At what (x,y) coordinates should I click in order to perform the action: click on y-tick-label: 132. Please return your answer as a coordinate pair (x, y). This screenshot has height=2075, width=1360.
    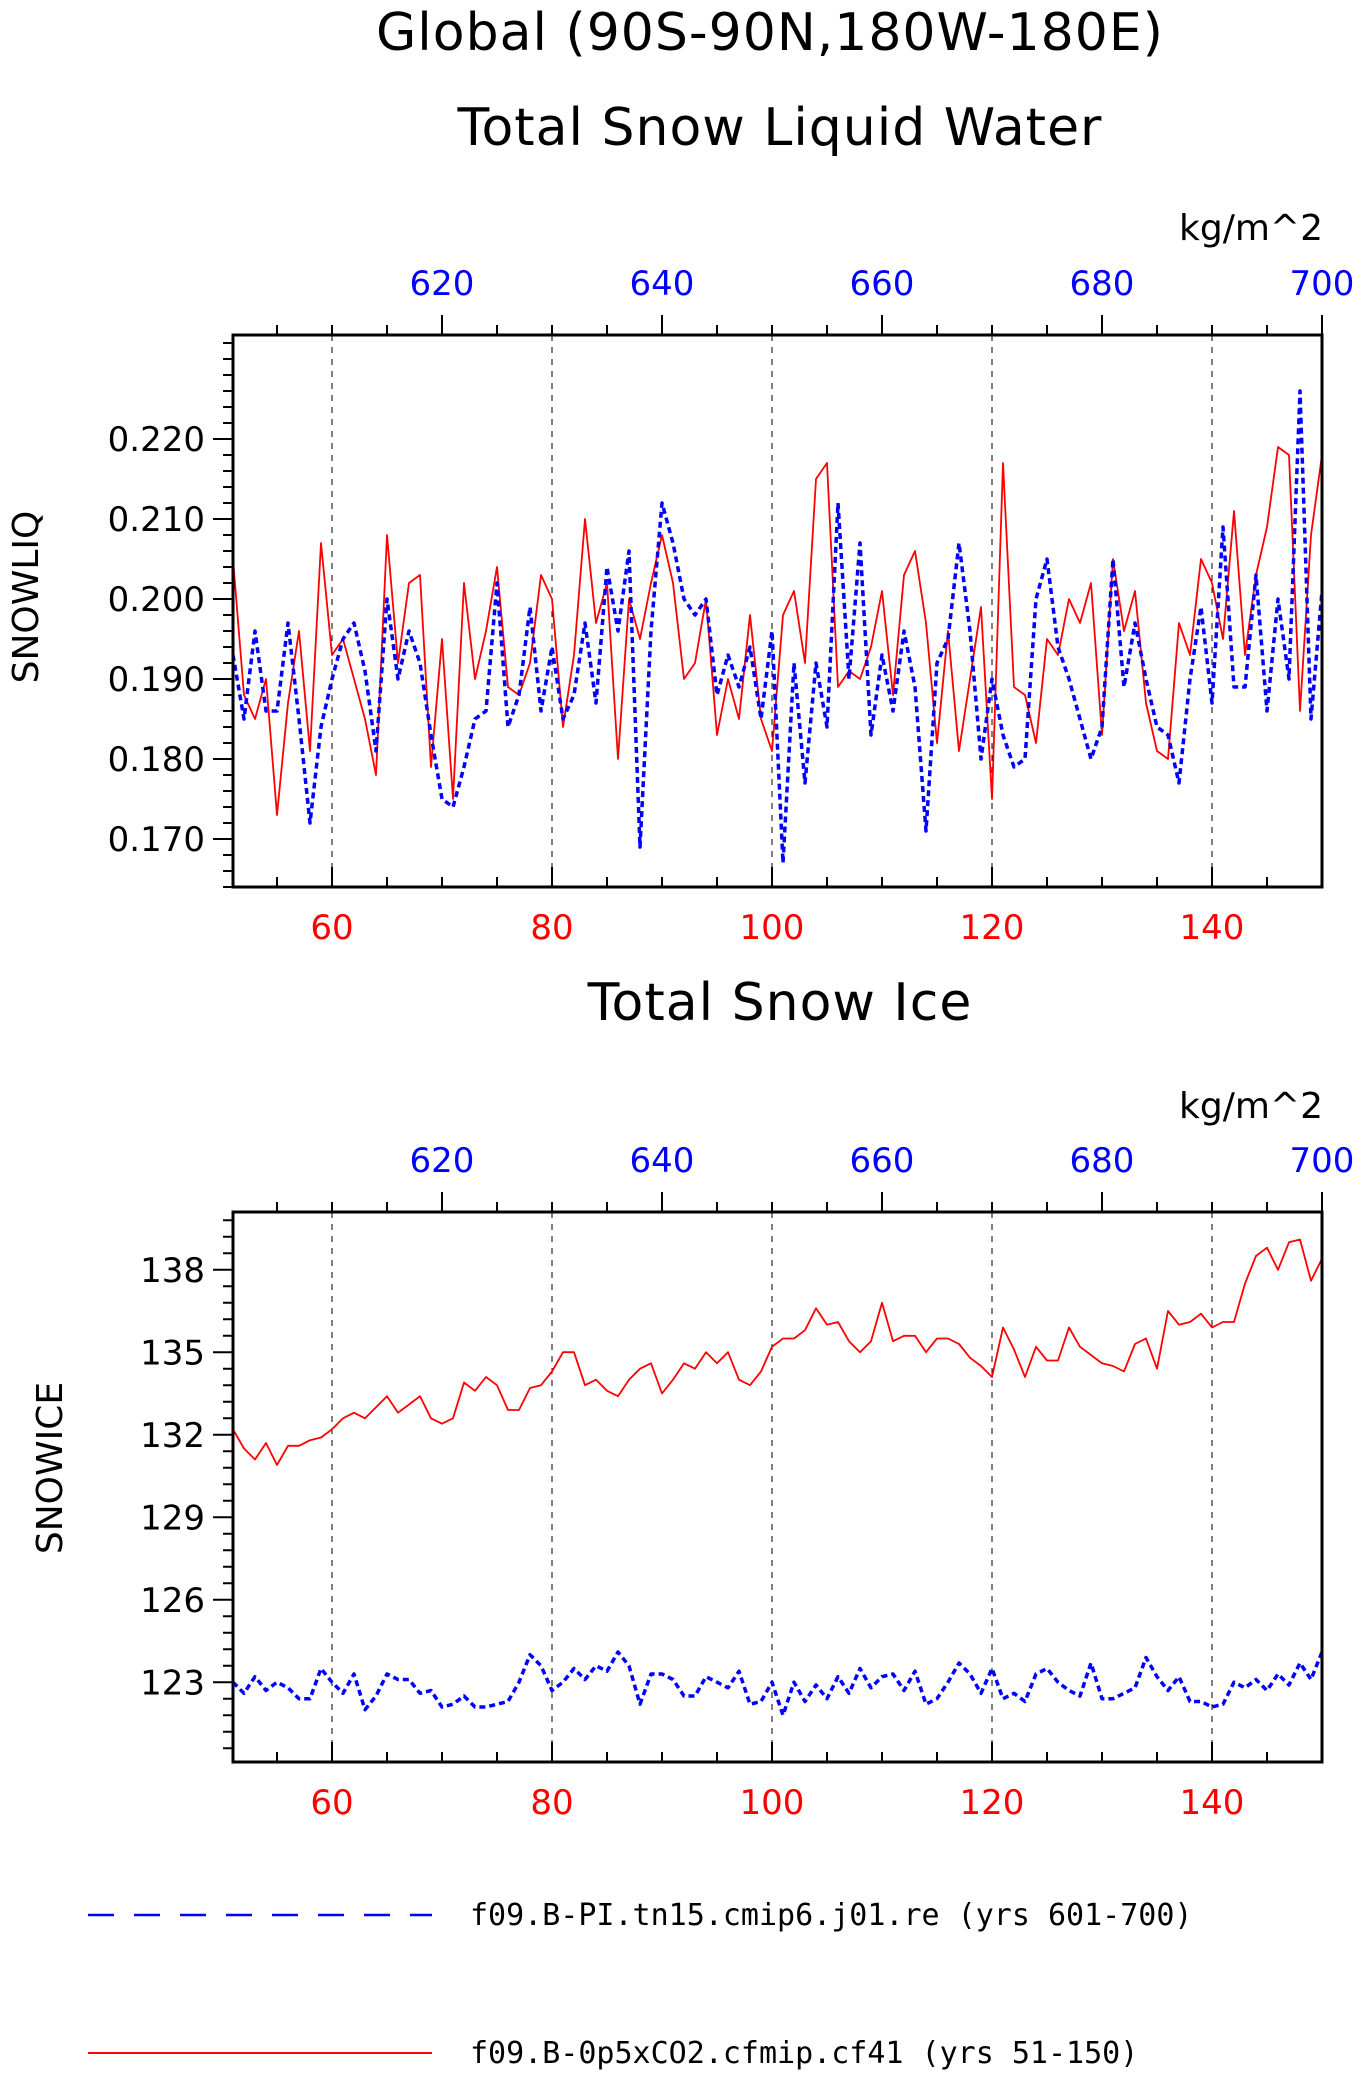
    Looking at the image, I should click on (172, 1436).